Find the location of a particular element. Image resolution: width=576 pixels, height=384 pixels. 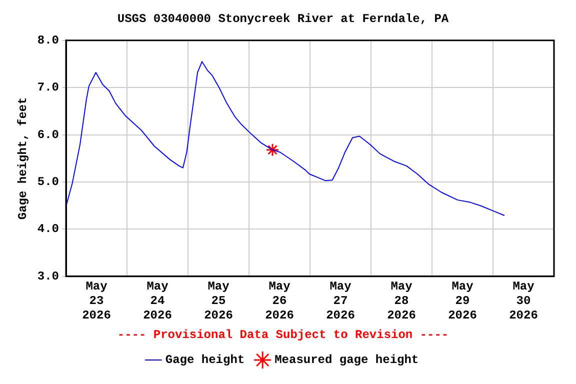

y-tick-label: 6.0 is located at coordinates (48, 135).